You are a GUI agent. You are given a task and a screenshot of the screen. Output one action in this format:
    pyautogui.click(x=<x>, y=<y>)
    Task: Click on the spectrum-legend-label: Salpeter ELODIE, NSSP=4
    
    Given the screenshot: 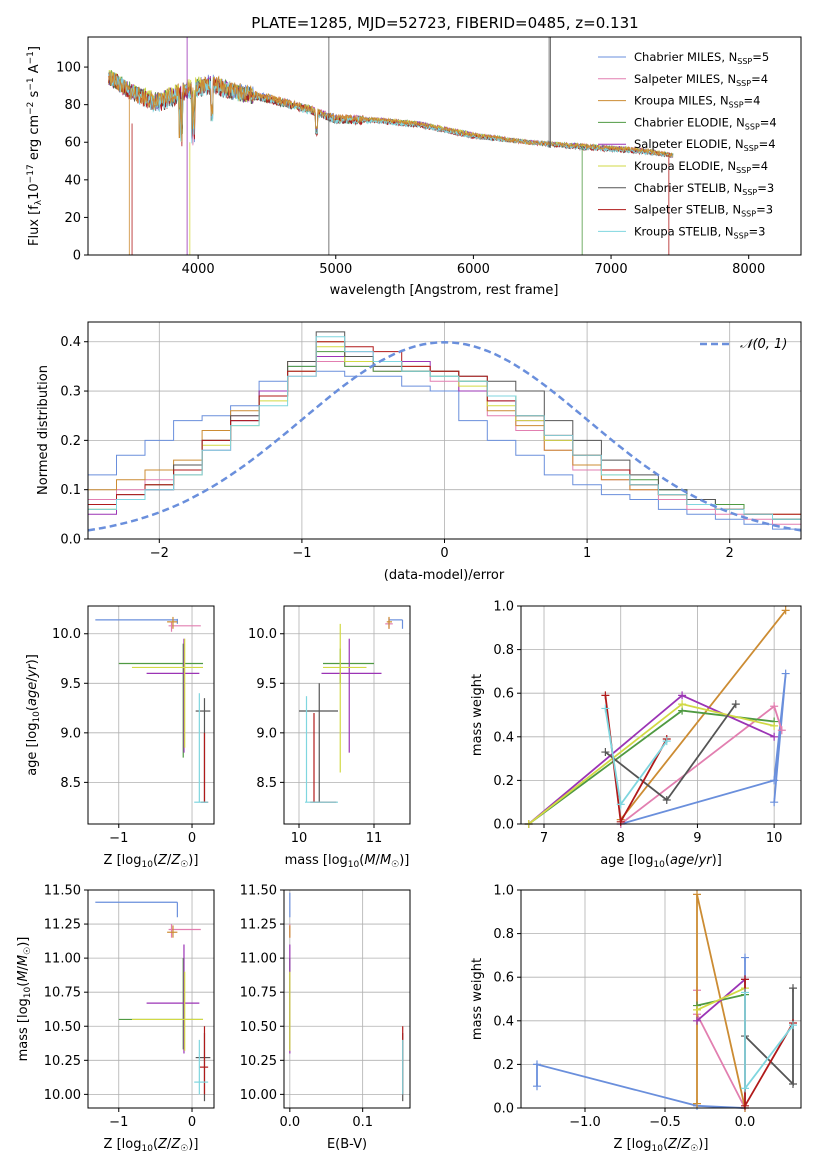 What is the action you would take?
    pyautogui.click(x=705, y=145)
    